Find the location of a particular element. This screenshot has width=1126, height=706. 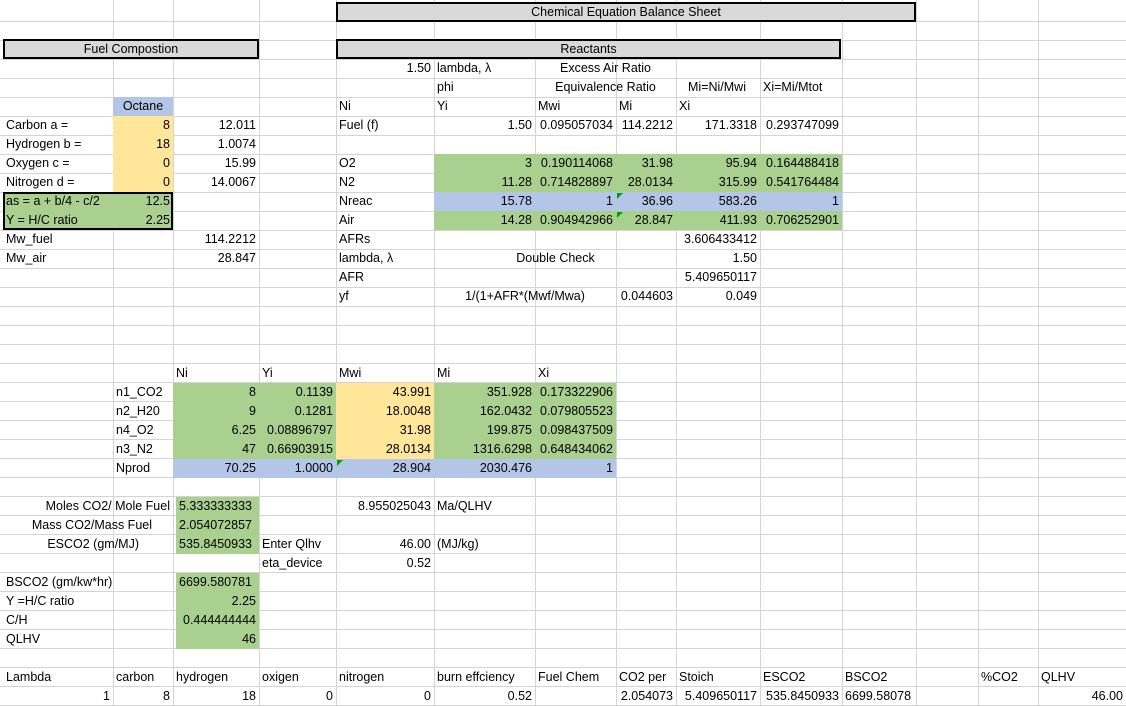

yf-value-cell: 0.044603 is located at coordinates (646, 296).